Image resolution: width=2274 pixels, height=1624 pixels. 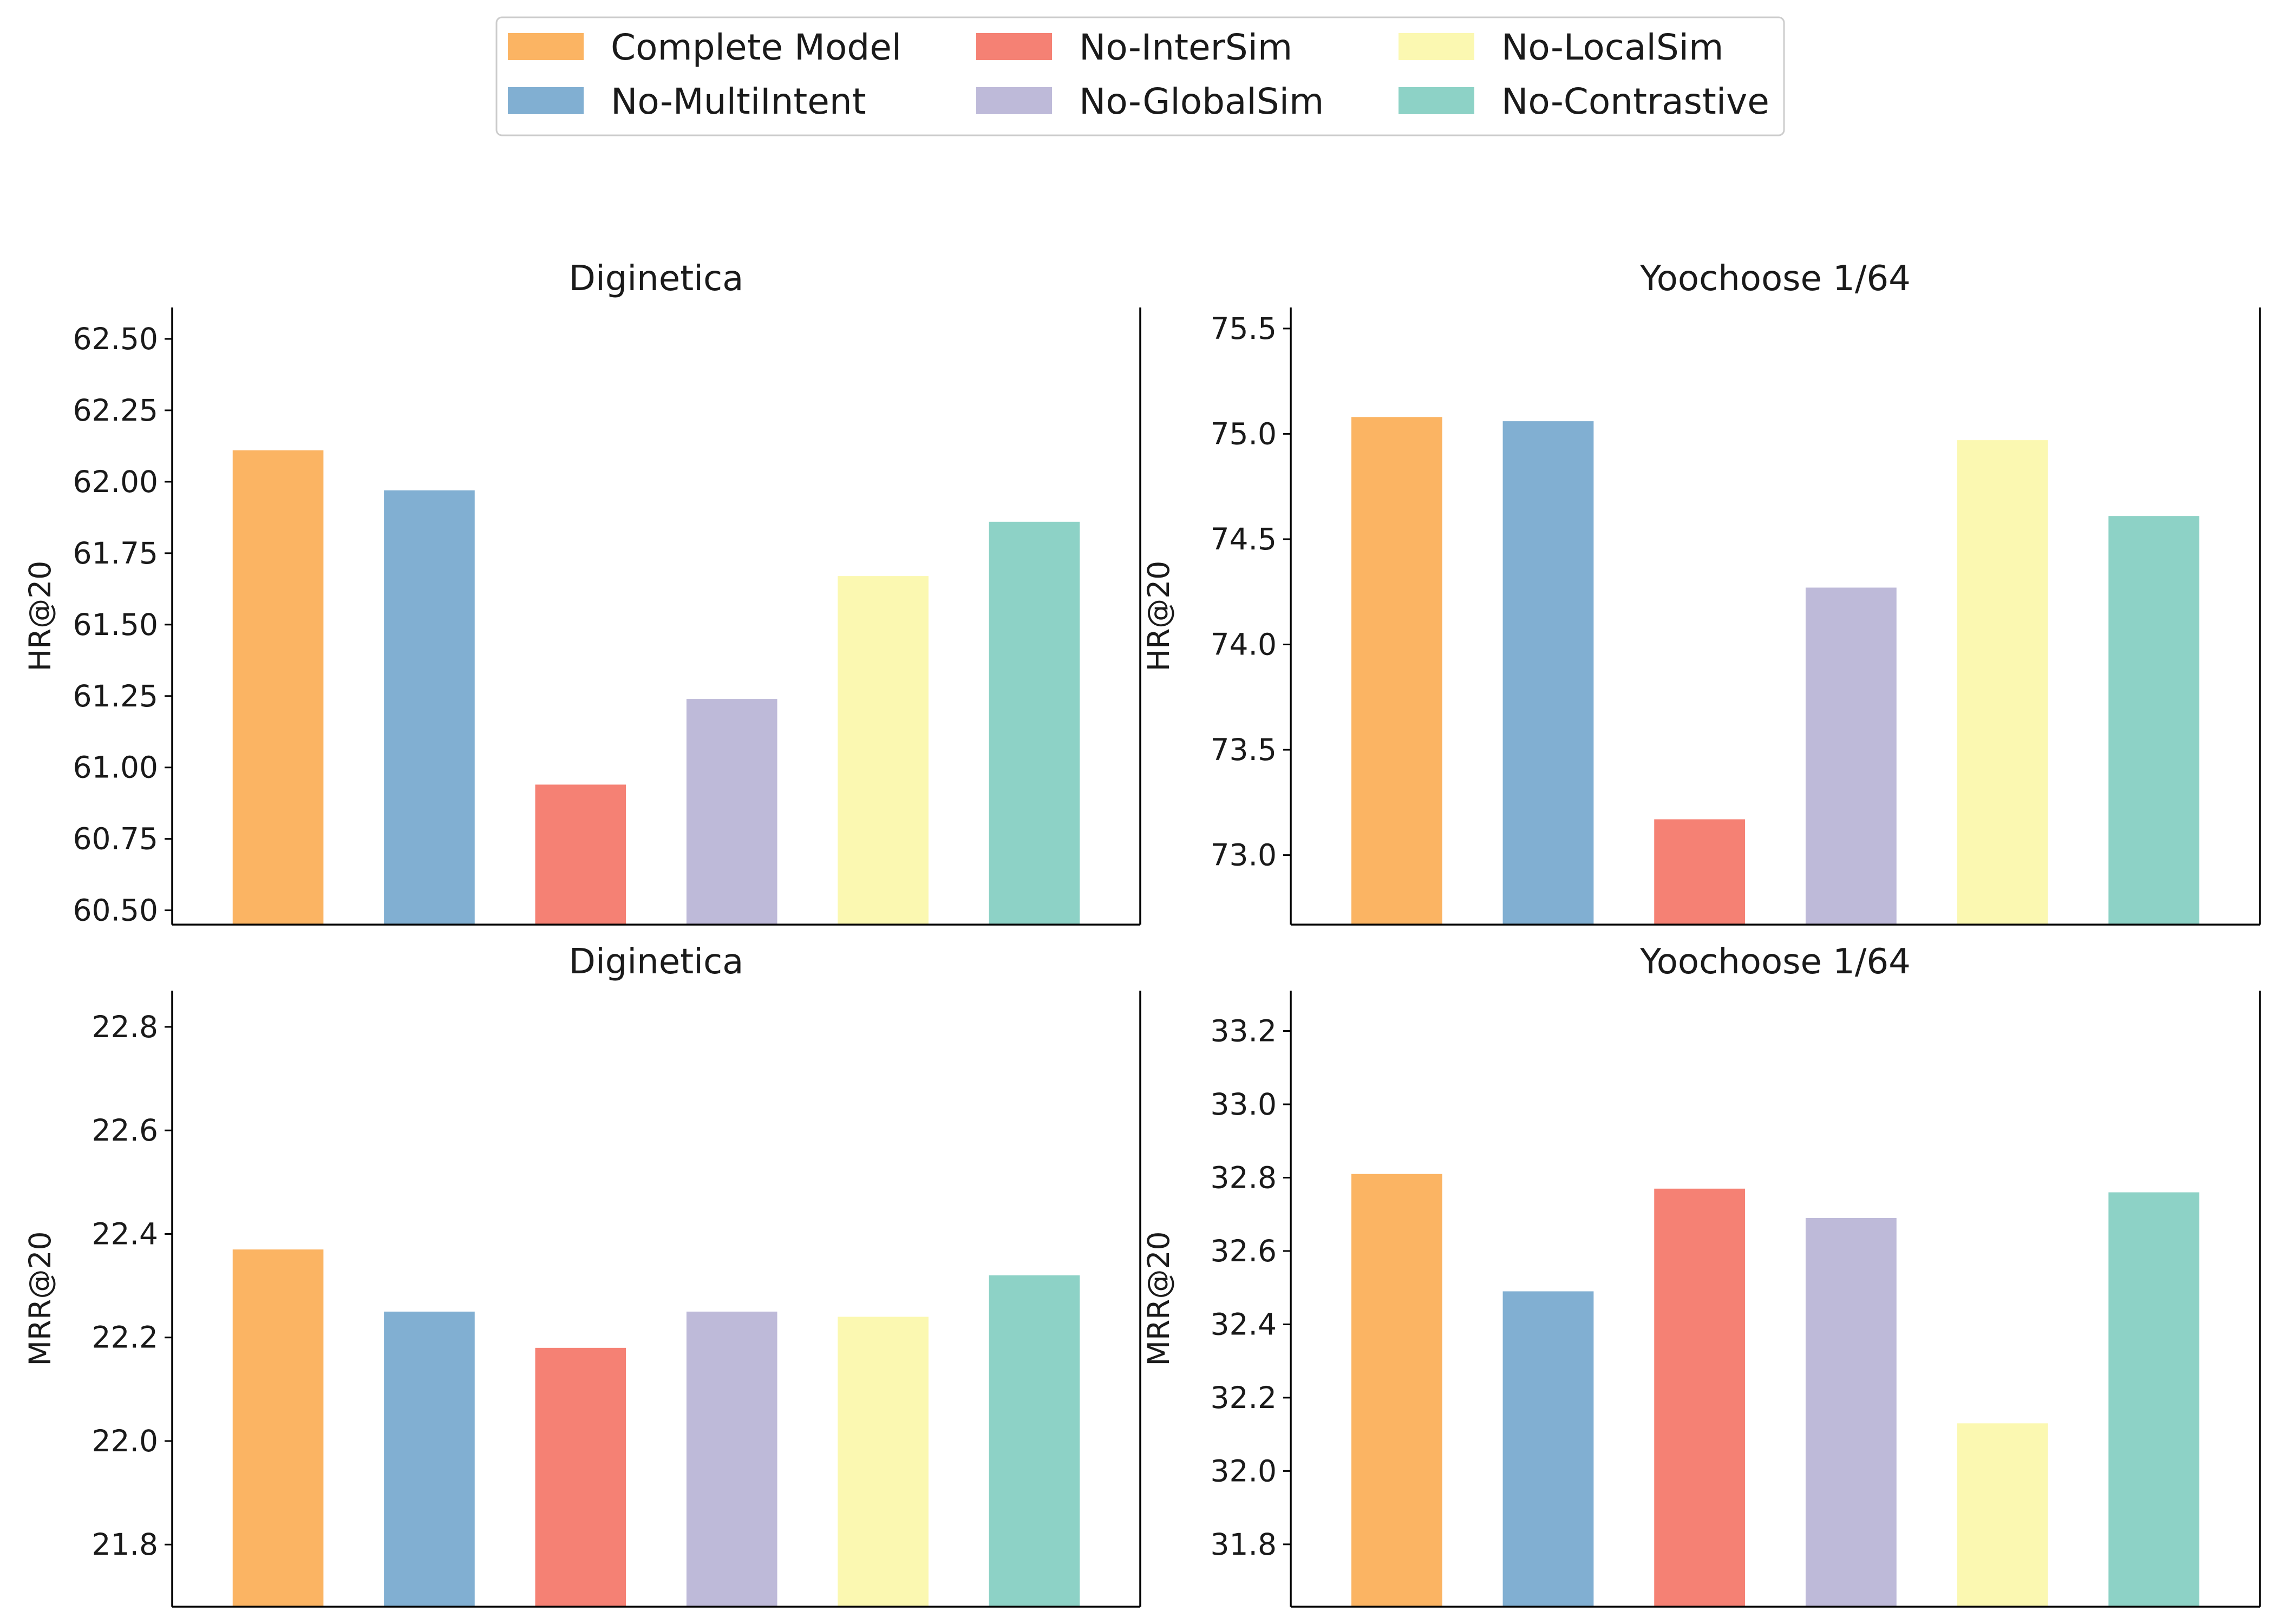 I want to click on y-tick-label: 60.75, so click(x=116, y=839).